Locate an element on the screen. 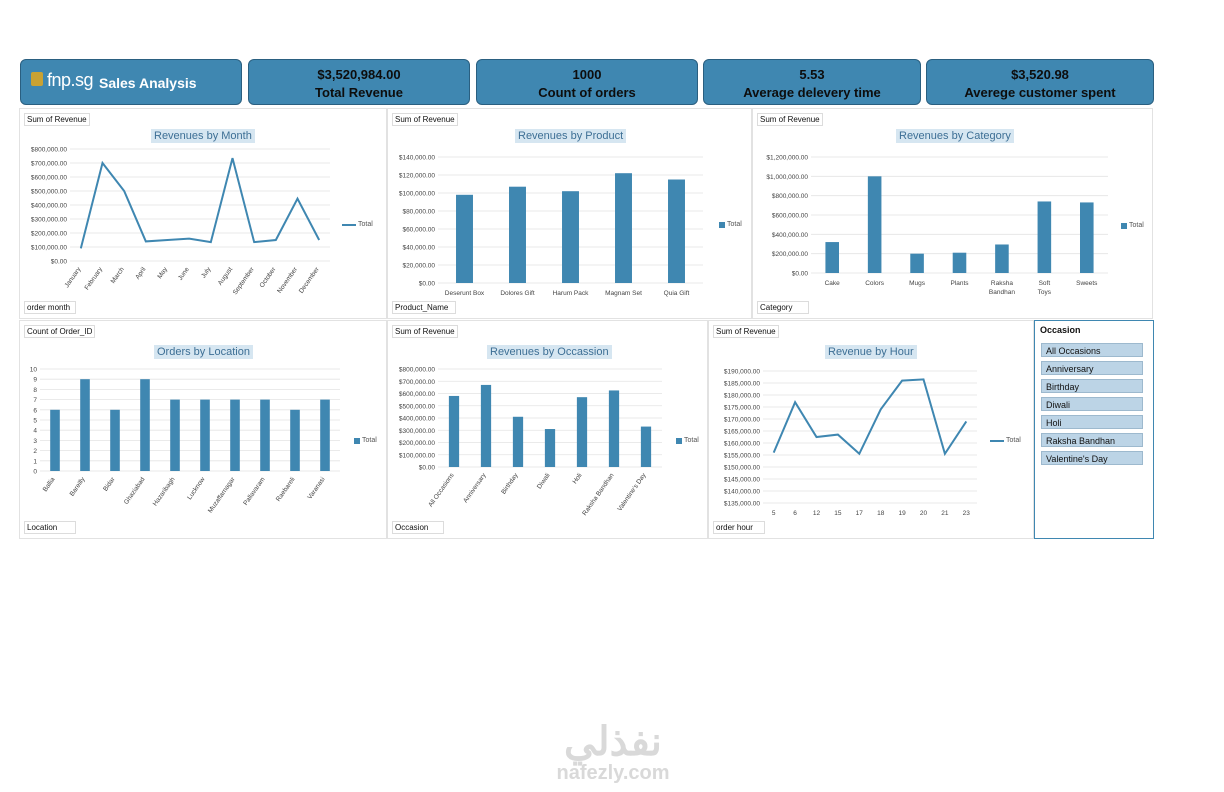 Image resolution: width=1224 pixels, height=792 pixels. legend-line-swatch is located at coordinates (997, 440).